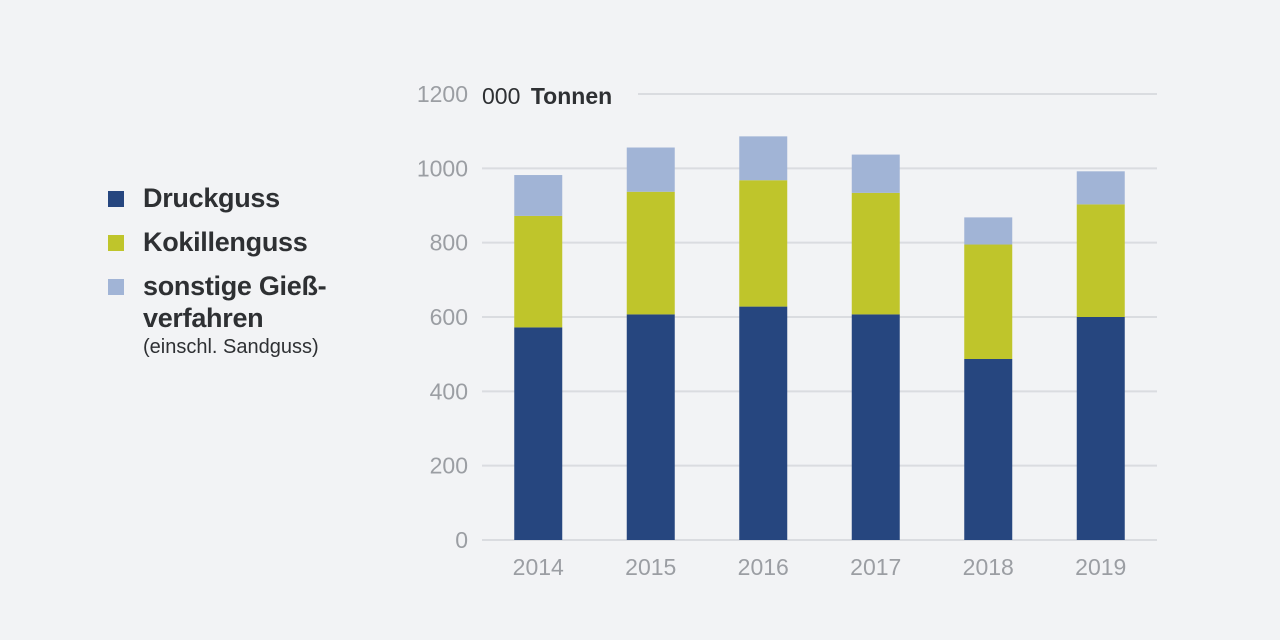  Describe the element at coordinates (461, 540) in the screenshot. I see `y-tick-label: 0` at that location.